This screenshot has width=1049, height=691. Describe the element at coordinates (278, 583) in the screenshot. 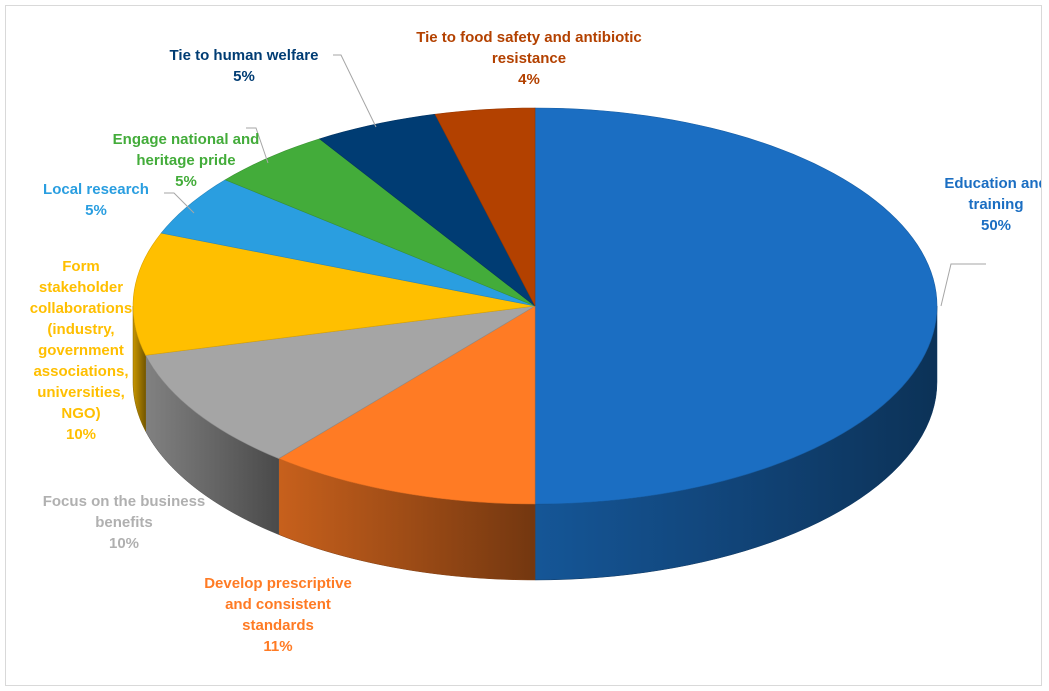

I see `slice-label-line: Develop prescriptive` at that location.